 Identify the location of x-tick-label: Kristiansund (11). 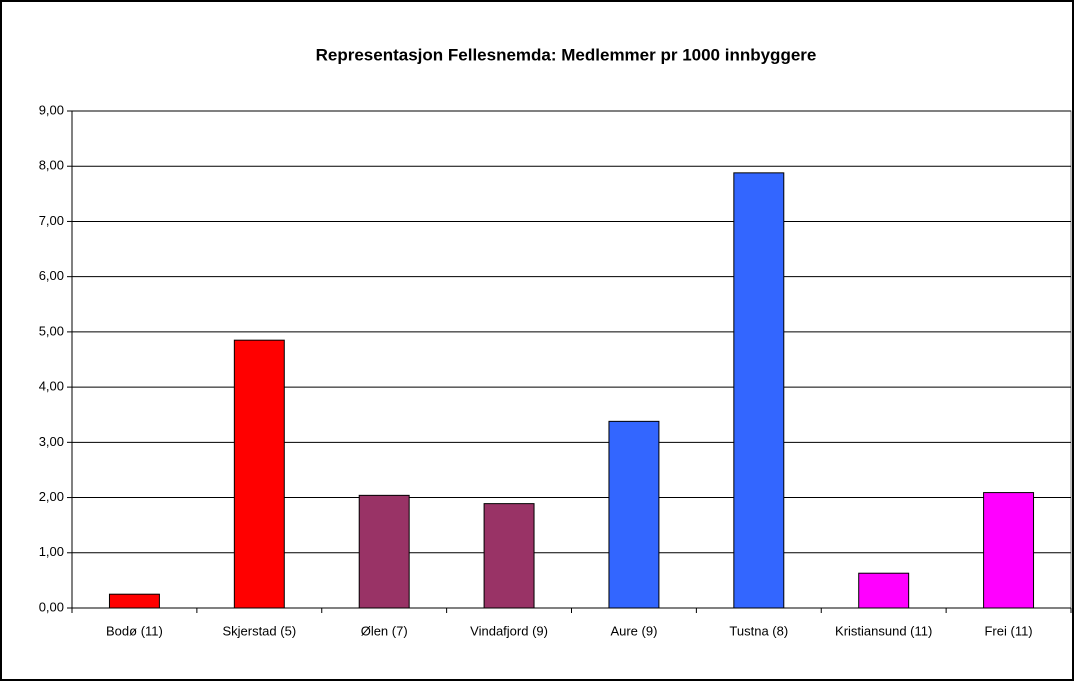
(883, 630).